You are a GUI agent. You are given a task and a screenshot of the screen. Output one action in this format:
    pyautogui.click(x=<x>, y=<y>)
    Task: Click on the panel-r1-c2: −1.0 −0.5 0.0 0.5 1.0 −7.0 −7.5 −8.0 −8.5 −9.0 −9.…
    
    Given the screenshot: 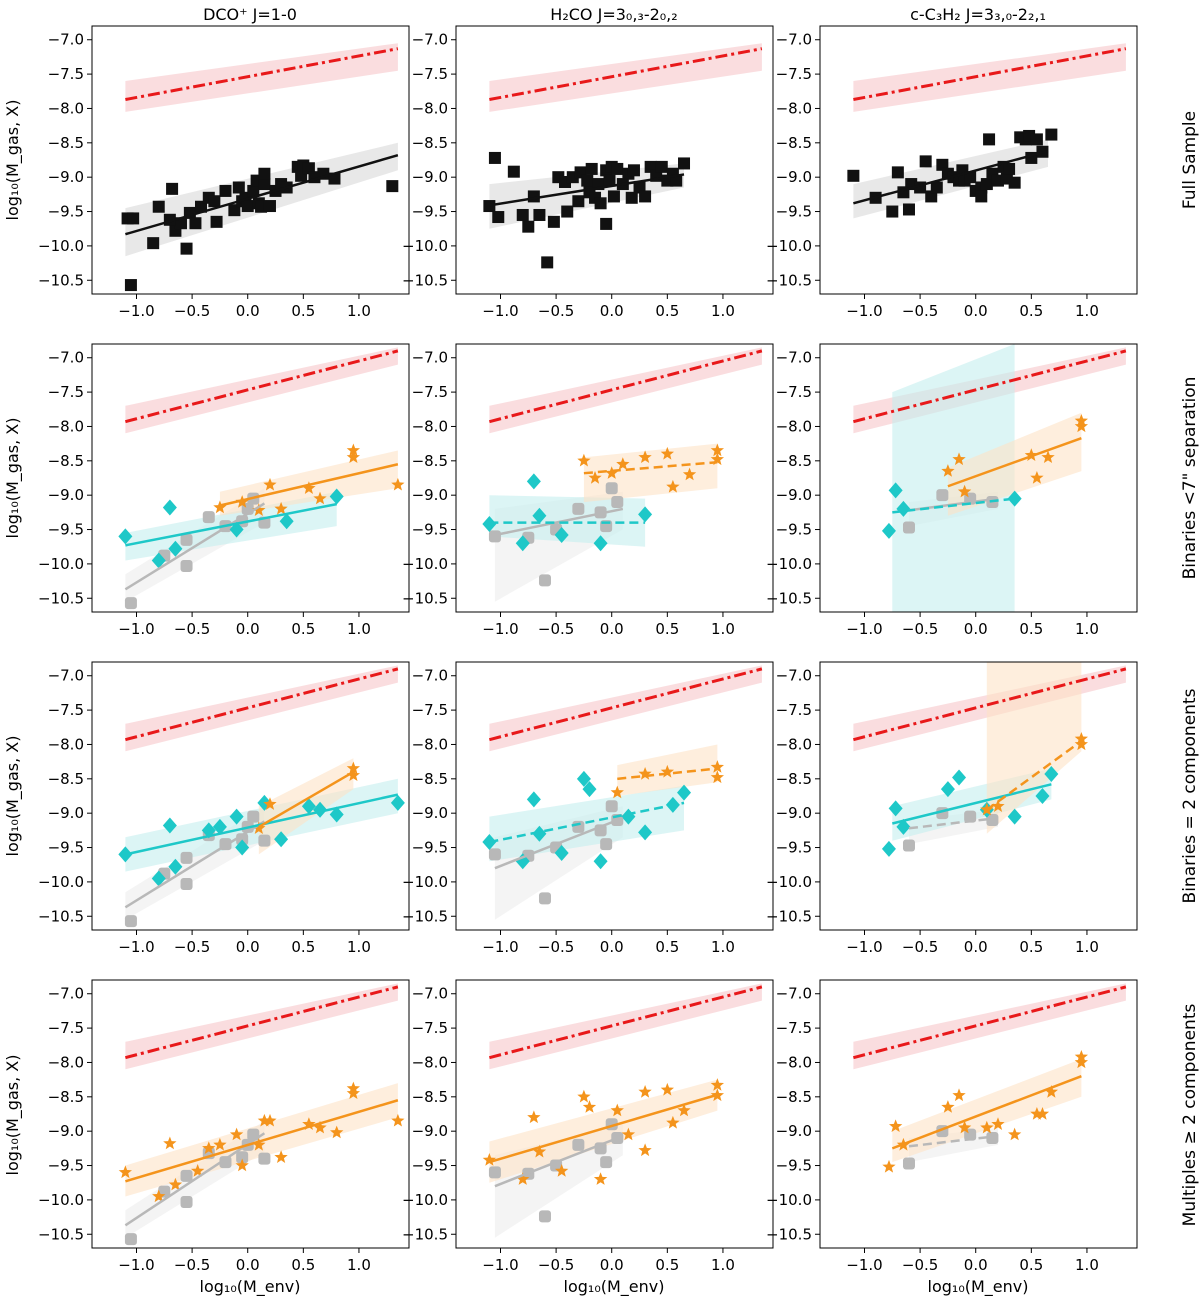 What is the action you would take?
    pyautogui.click(x=588, y=172)
    